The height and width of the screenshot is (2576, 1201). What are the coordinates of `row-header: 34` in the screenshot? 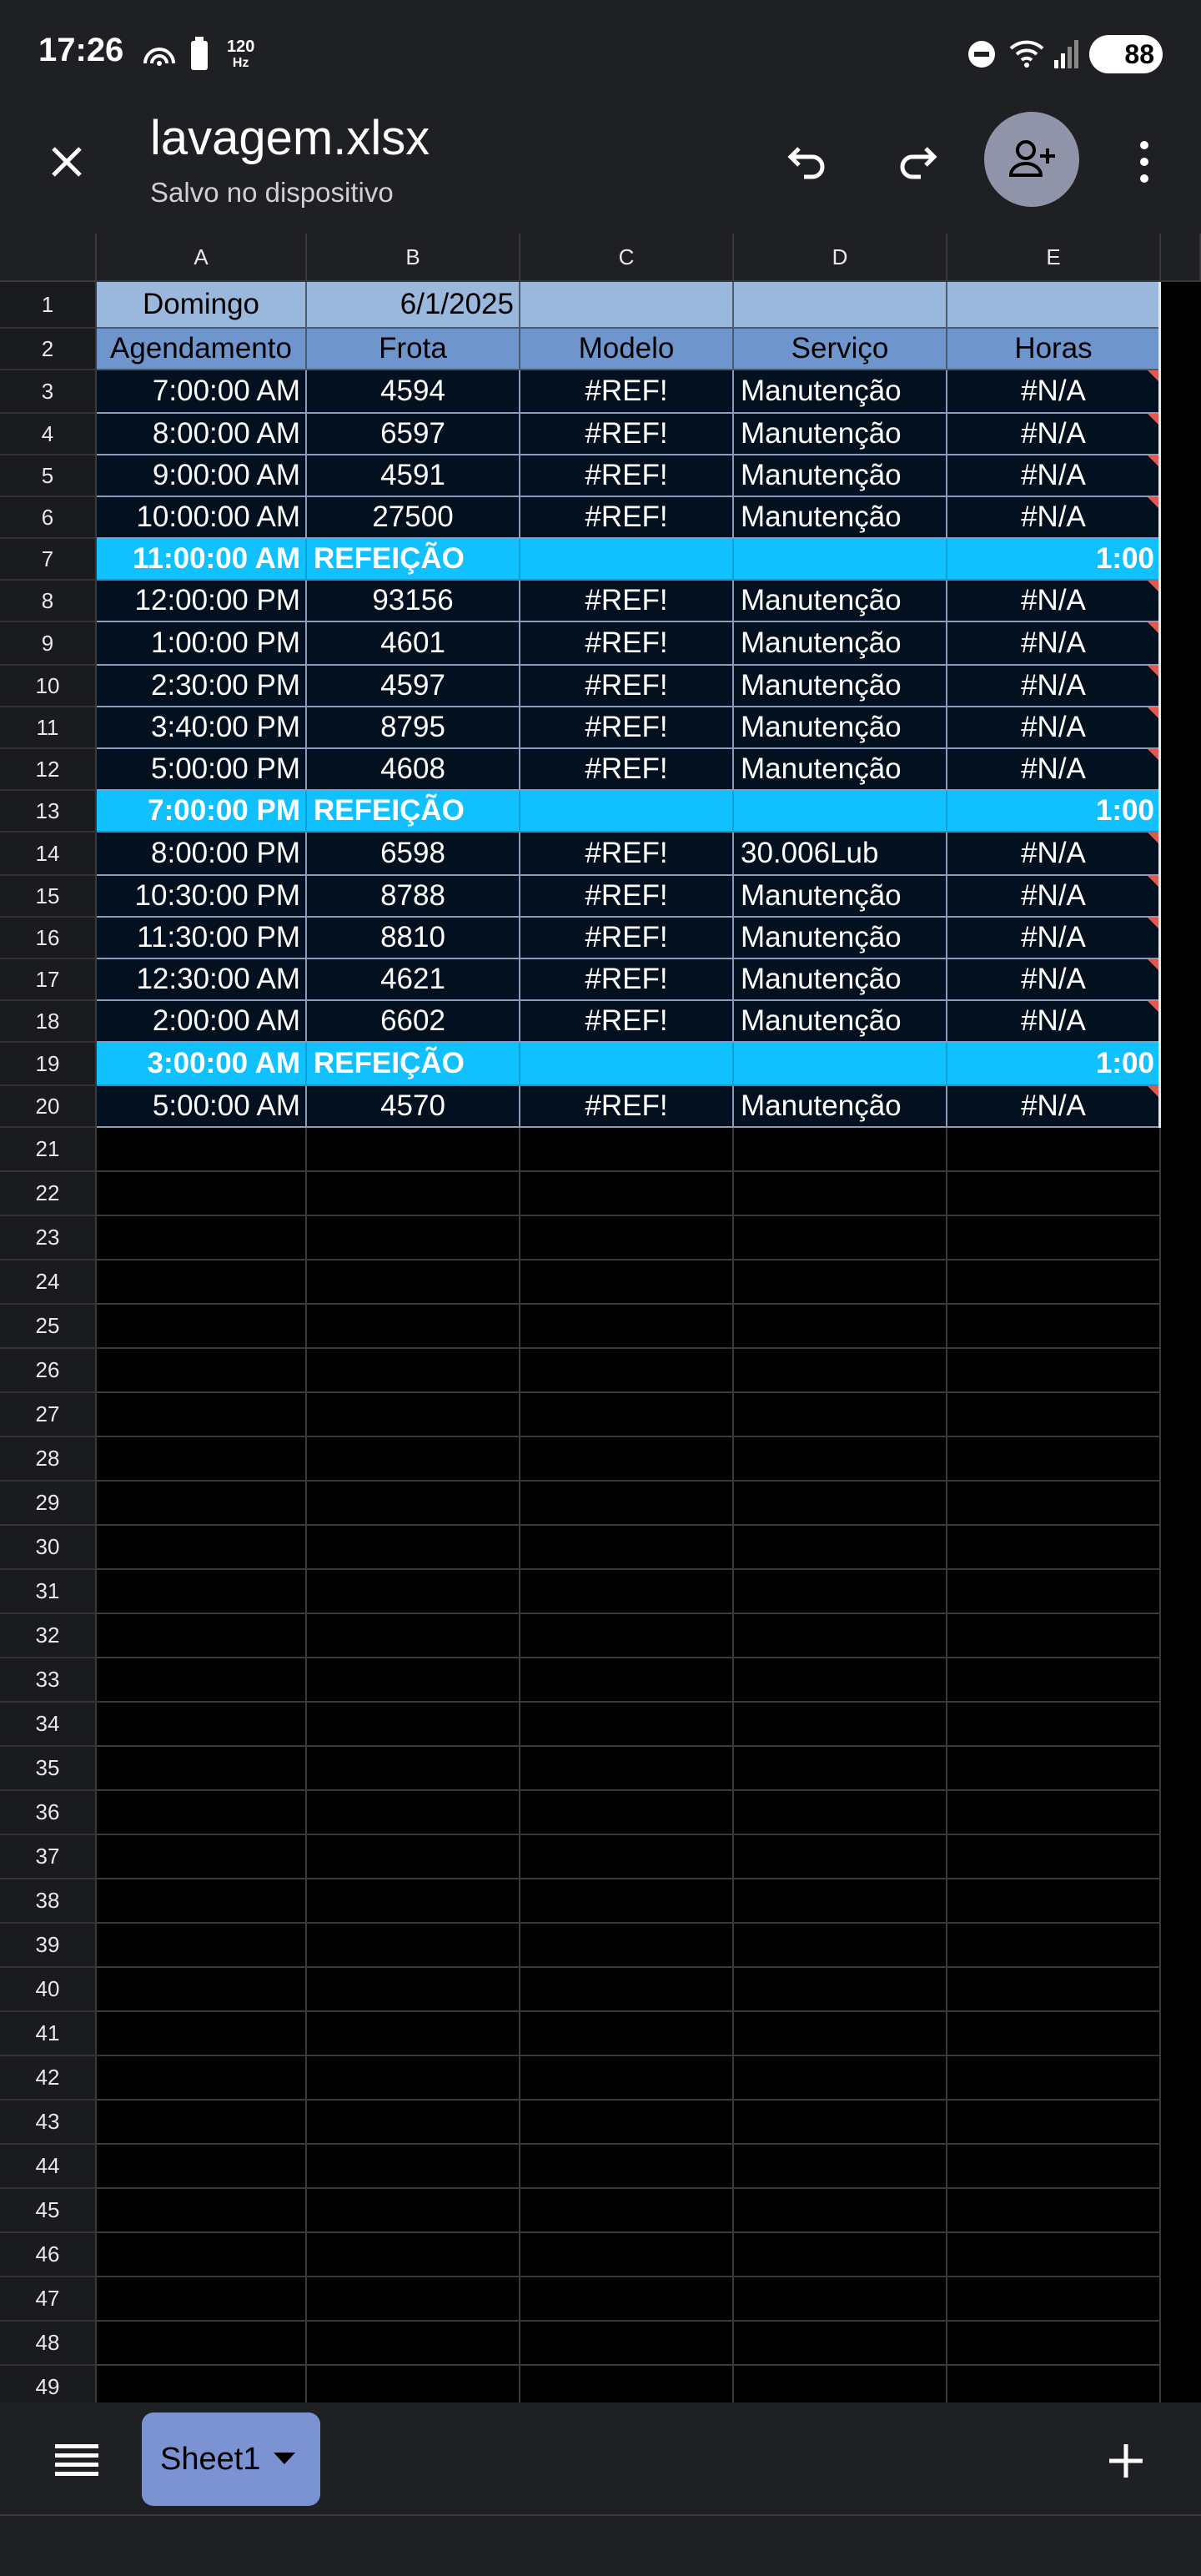 It's located at (49, 1725).